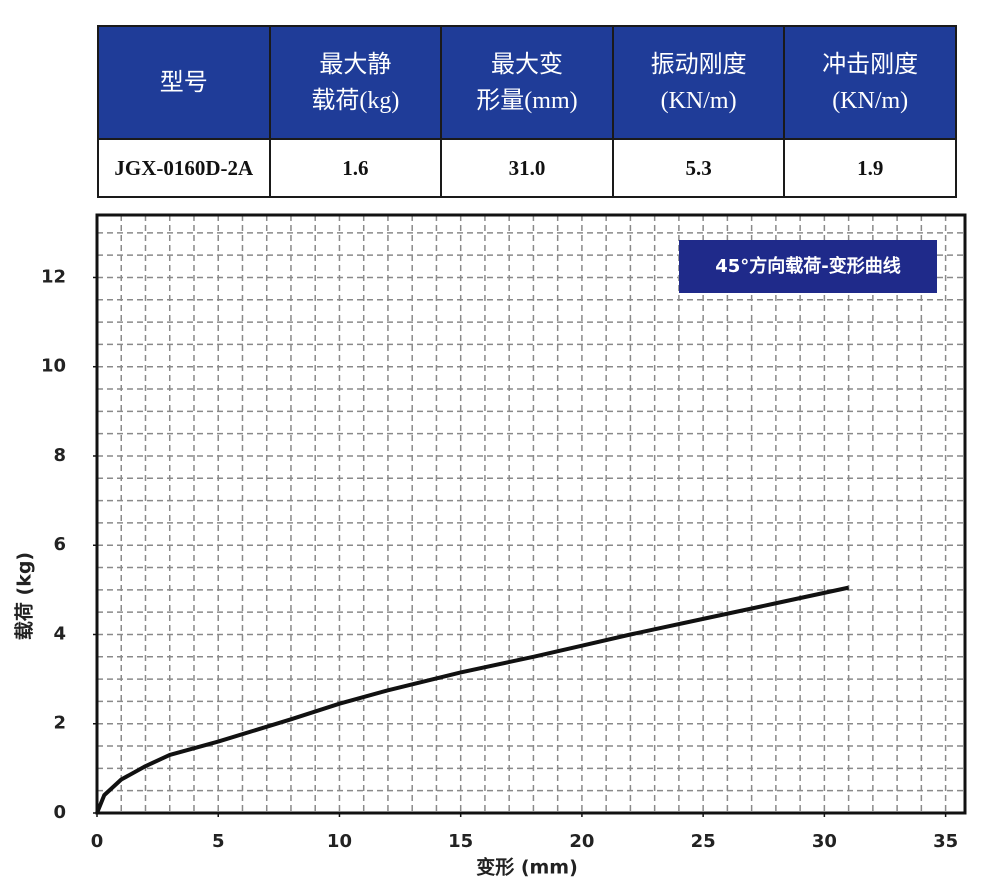 Image resolution: width=987 pixels, height=890 pixels. I want to click on cell: 1.6, so click(355, 168).